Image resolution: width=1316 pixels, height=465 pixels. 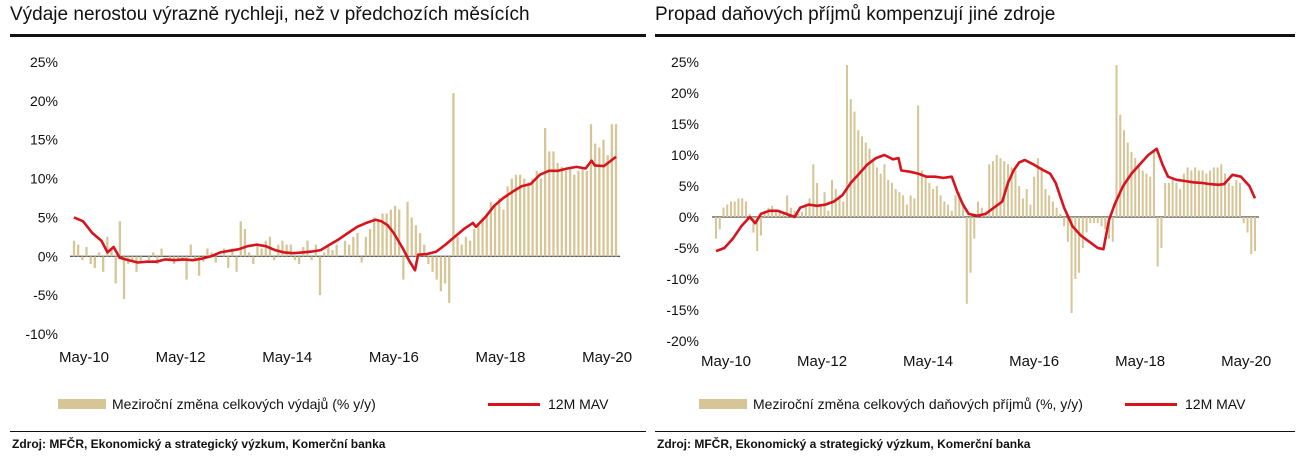 I want to click on y-tick-label: 5%, so click(x=689, y=186).